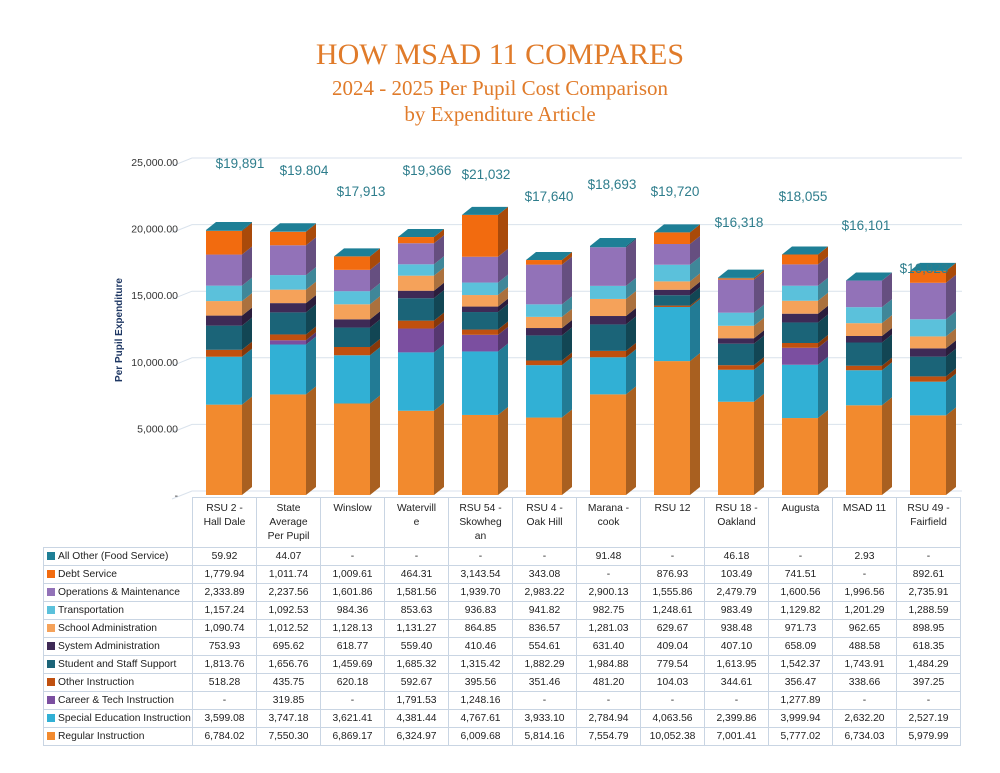  I want to click on column-header: RSU 12, so click(672, 522).